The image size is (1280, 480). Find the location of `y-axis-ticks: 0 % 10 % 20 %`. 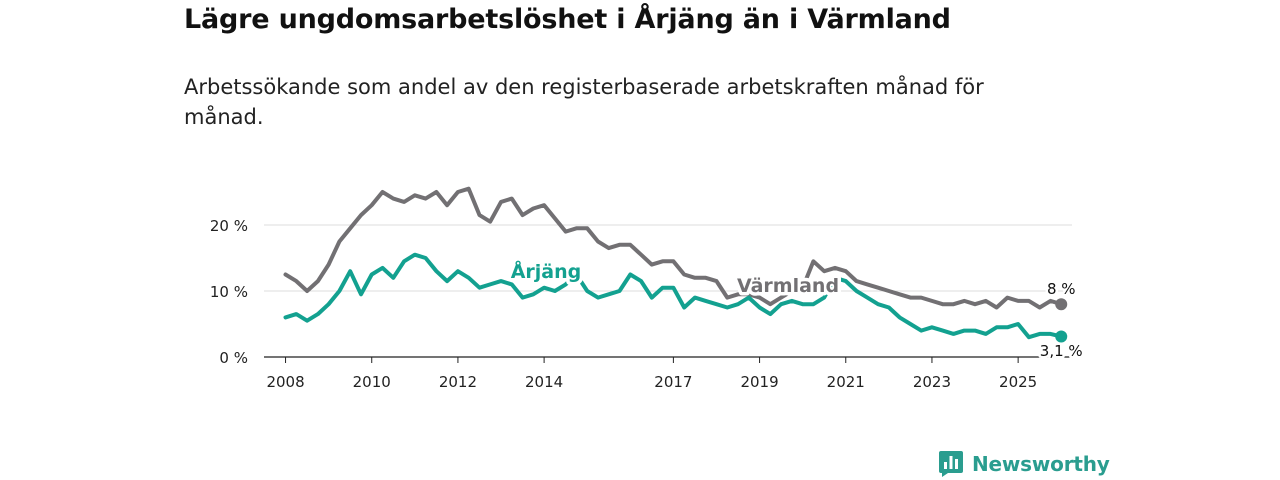

y-axis-ticks: 0 % 10 % 20 % is located at coordinates (229, 292).